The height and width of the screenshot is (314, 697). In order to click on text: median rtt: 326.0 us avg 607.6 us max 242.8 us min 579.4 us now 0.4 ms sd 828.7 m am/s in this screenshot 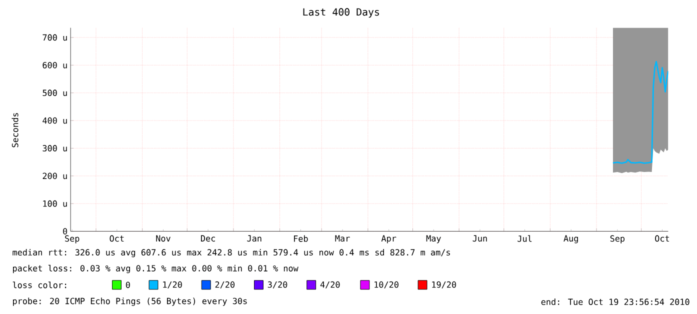, I will do `click(231, 253)`.